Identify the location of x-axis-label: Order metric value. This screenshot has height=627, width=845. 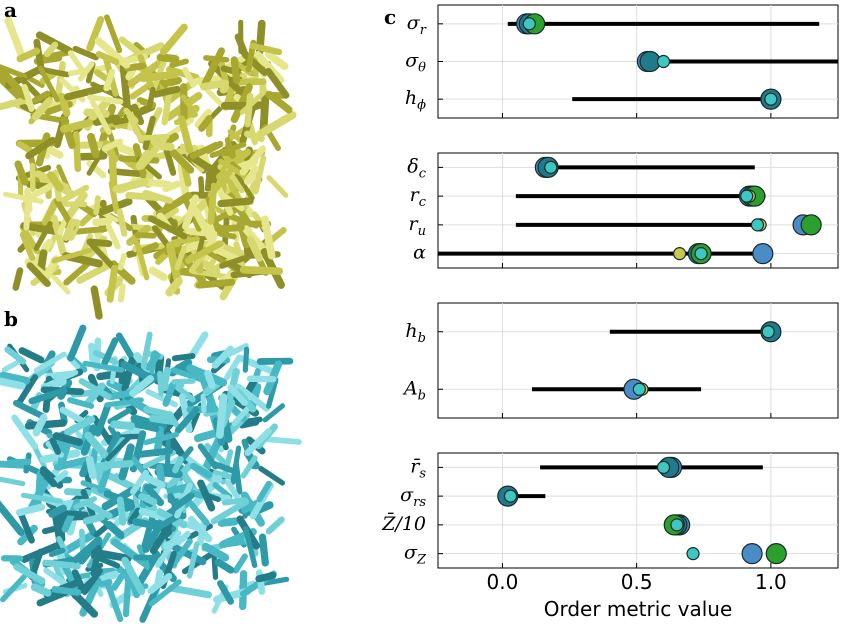
(638, 609).